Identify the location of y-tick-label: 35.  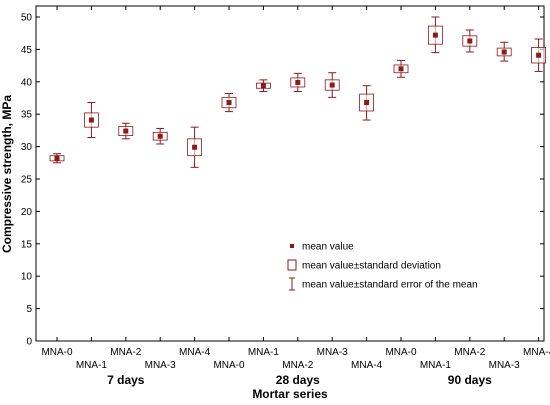
(27, 115).